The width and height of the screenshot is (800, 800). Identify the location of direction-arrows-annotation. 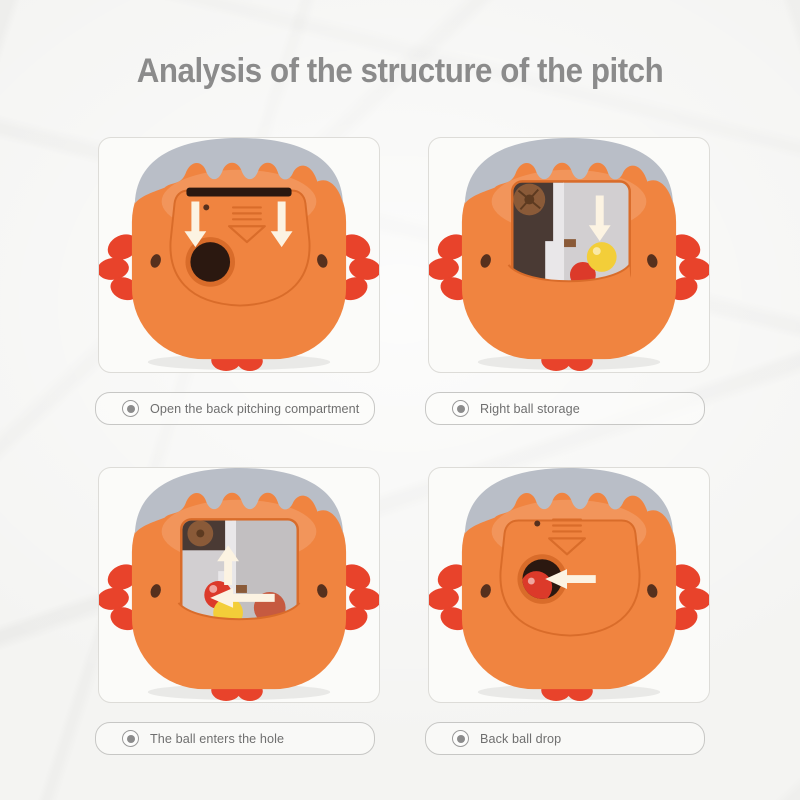
(242, 576).